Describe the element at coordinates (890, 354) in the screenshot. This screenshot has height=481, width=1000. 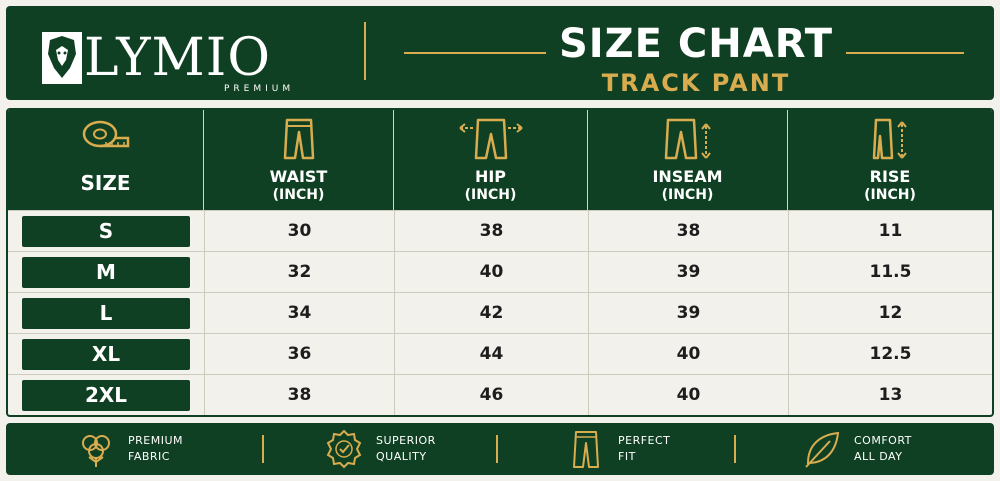
I see `rise-value: 12.5` at that location.